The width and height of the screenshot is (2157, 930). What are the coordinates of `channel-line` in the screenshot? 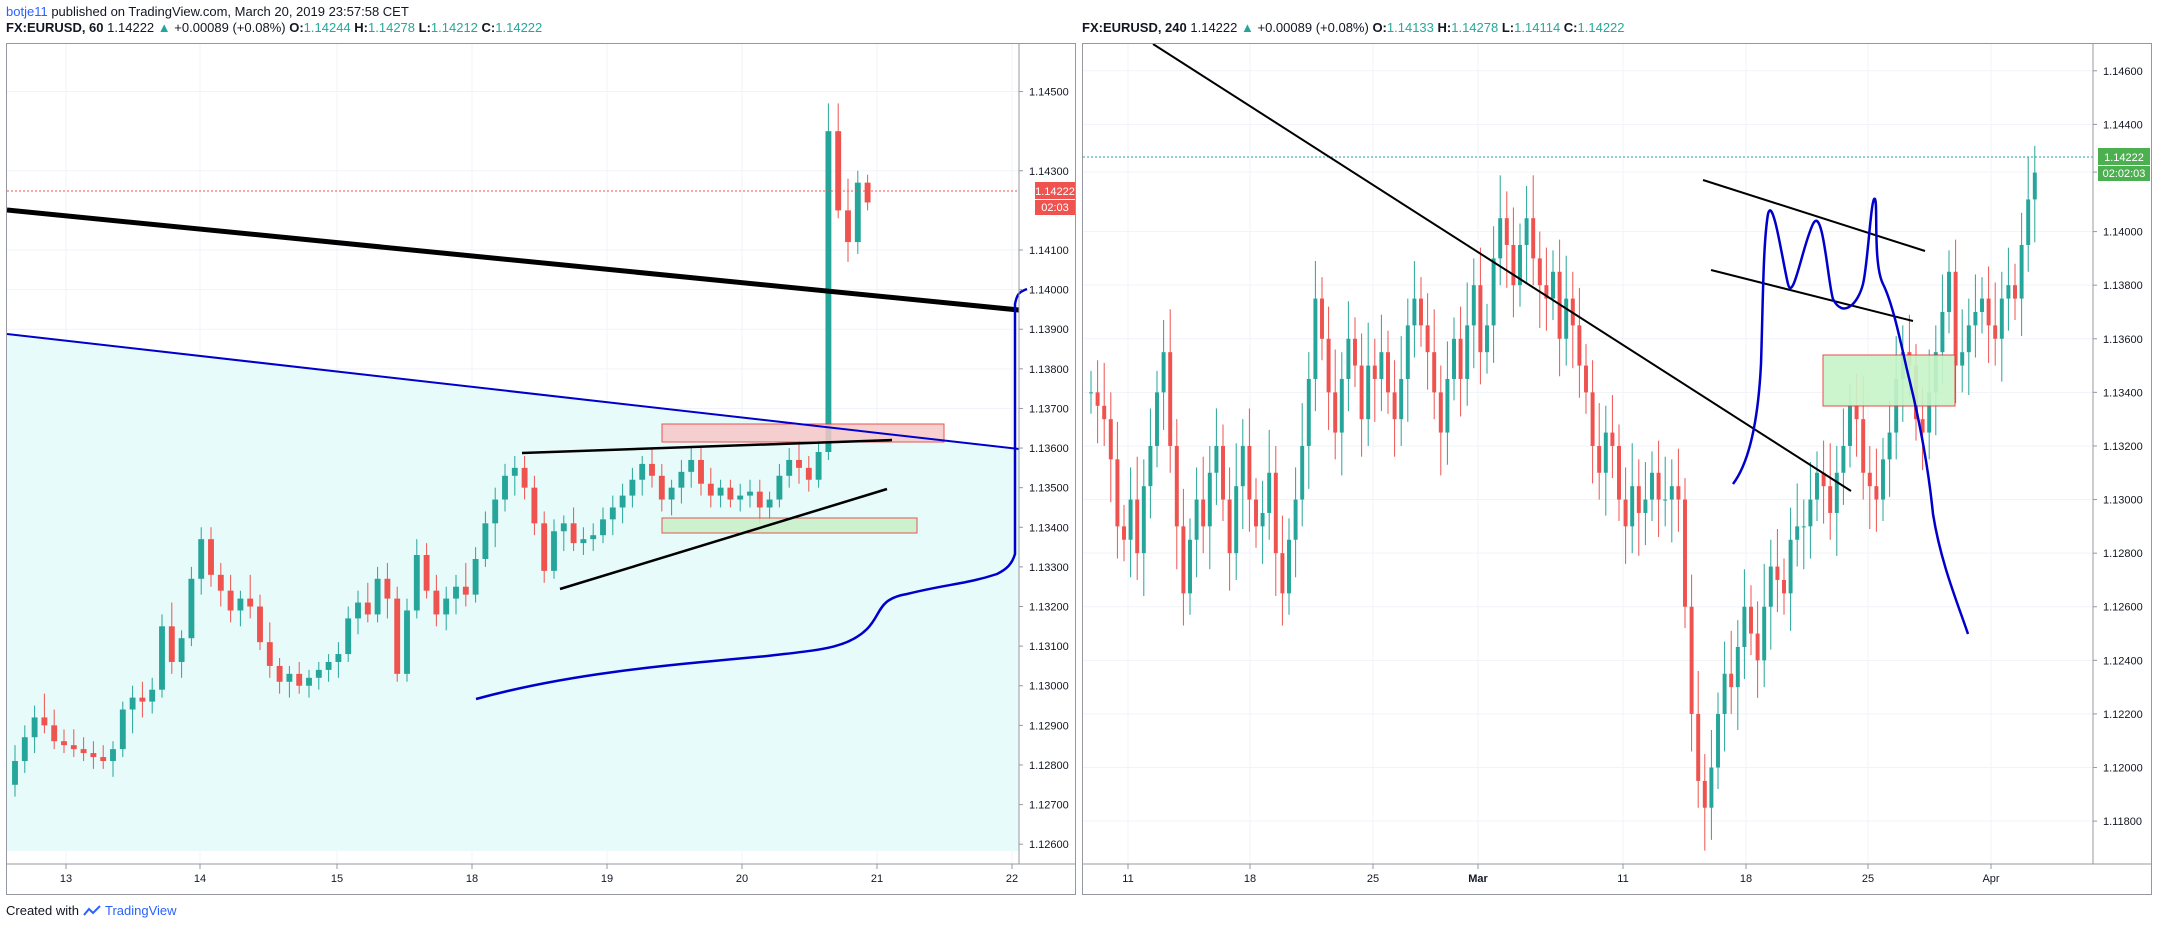 It's located at (513, 391).